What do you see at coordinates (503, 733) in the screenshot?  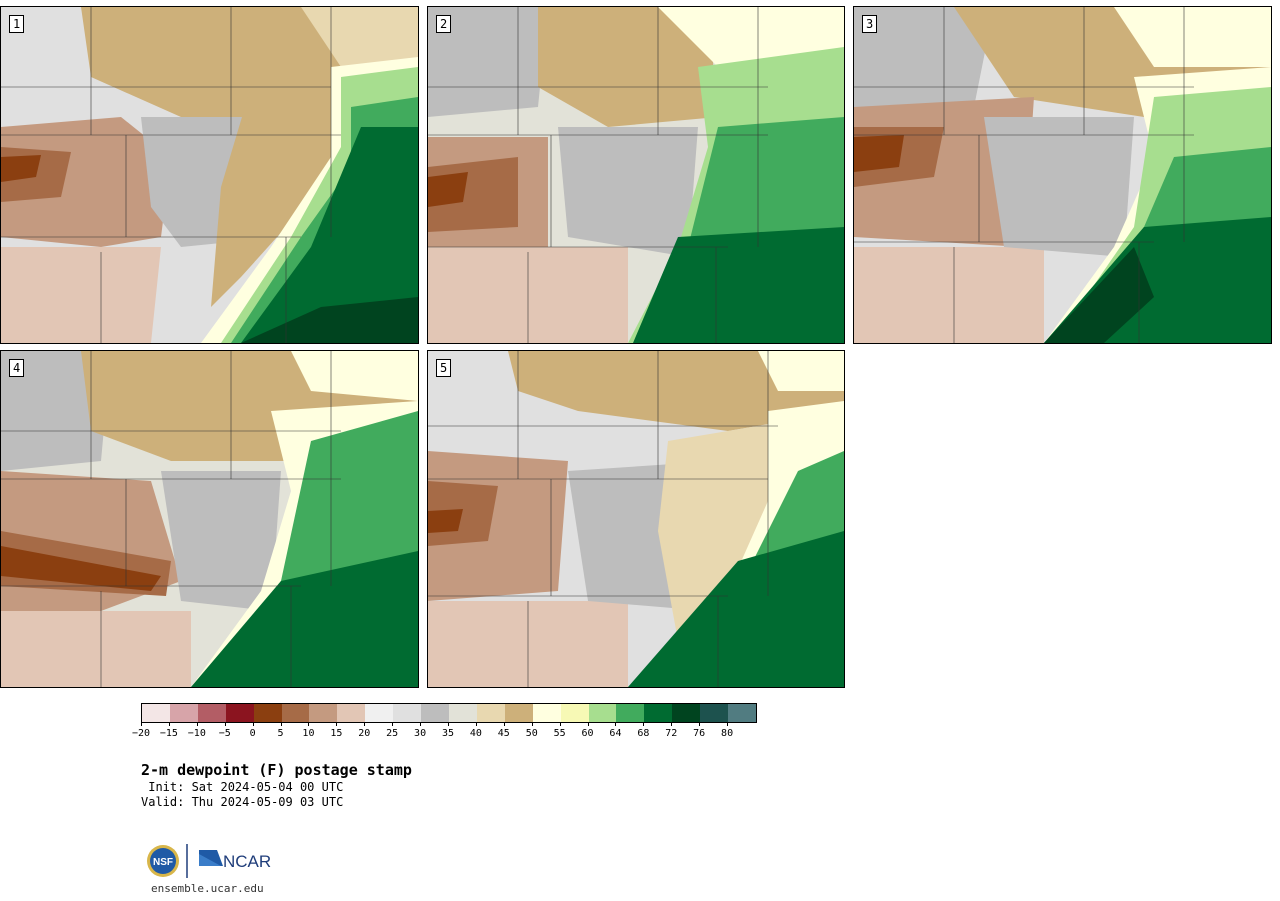 I see `colorbar-tick-label: 45` at bounding box center [503, 733].